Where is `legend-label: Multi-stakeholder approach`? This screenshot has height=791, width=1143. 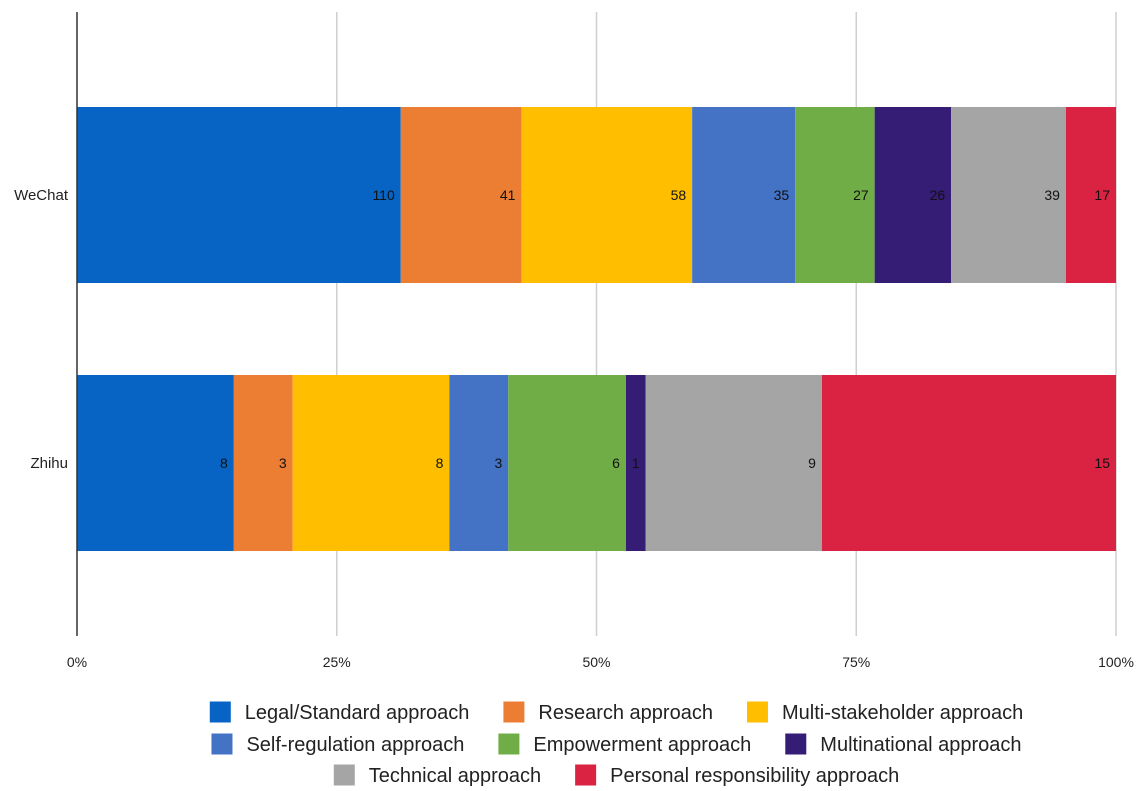
legend-label: Multi-stakeholder approach is located at coordinates (902, 713).